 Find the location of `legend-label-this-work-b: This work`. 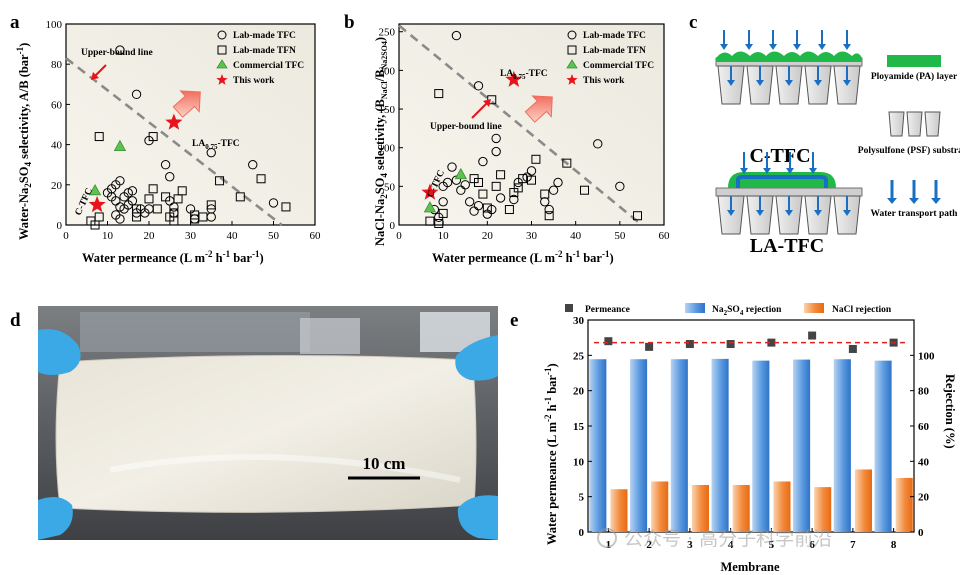

legend-label-this-work-b: This work is located at coordinates (604, 81).